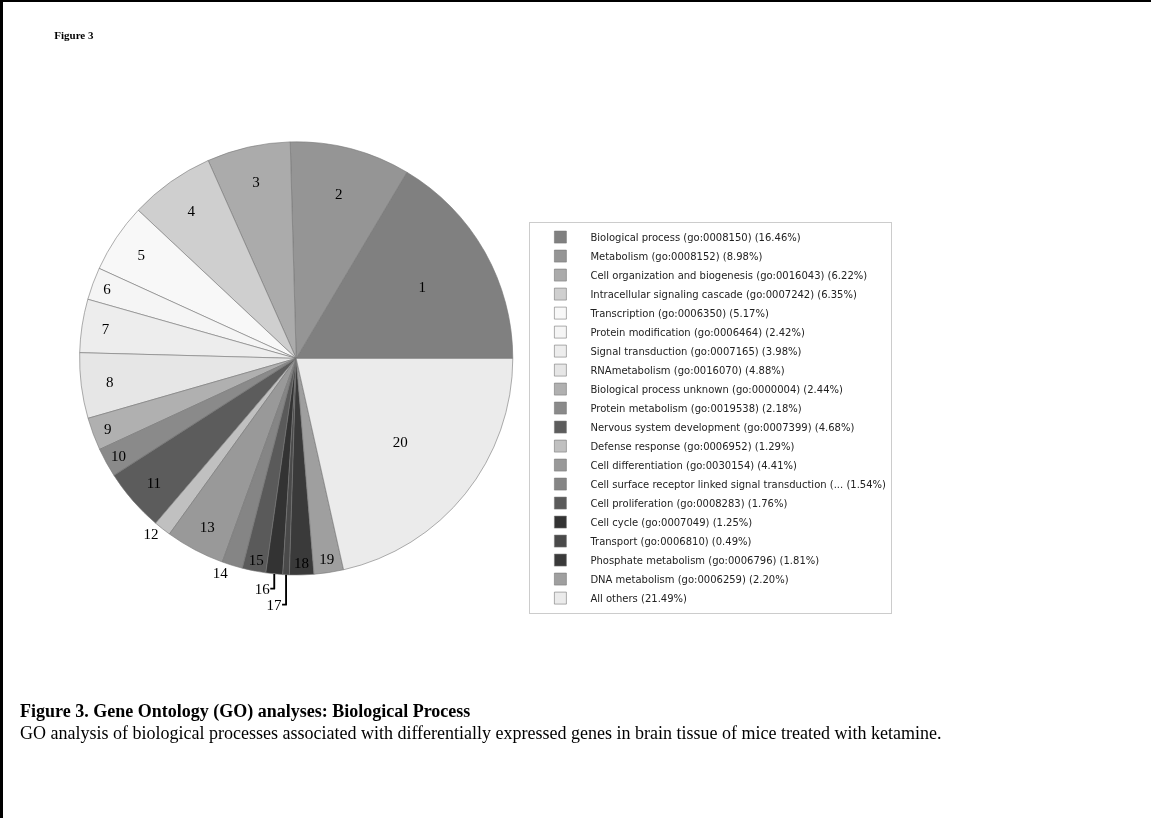  Describe the element at coordinates (301, 563) in the screenshot. I see `text: 18` at that location.